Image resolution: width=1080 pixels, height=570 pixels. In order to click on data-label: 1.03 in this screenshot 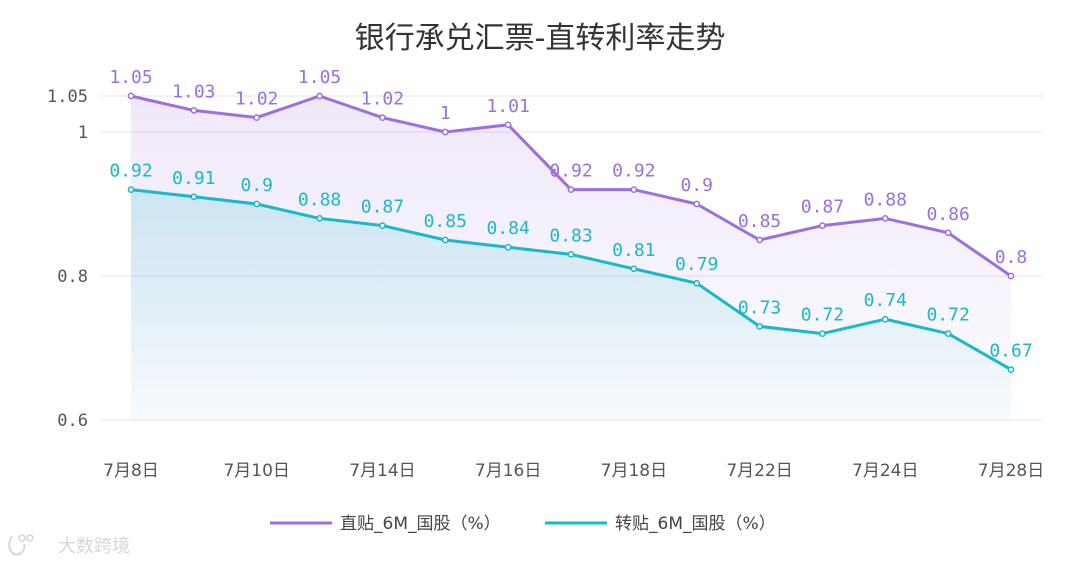, I will do `click(193, 91)`.